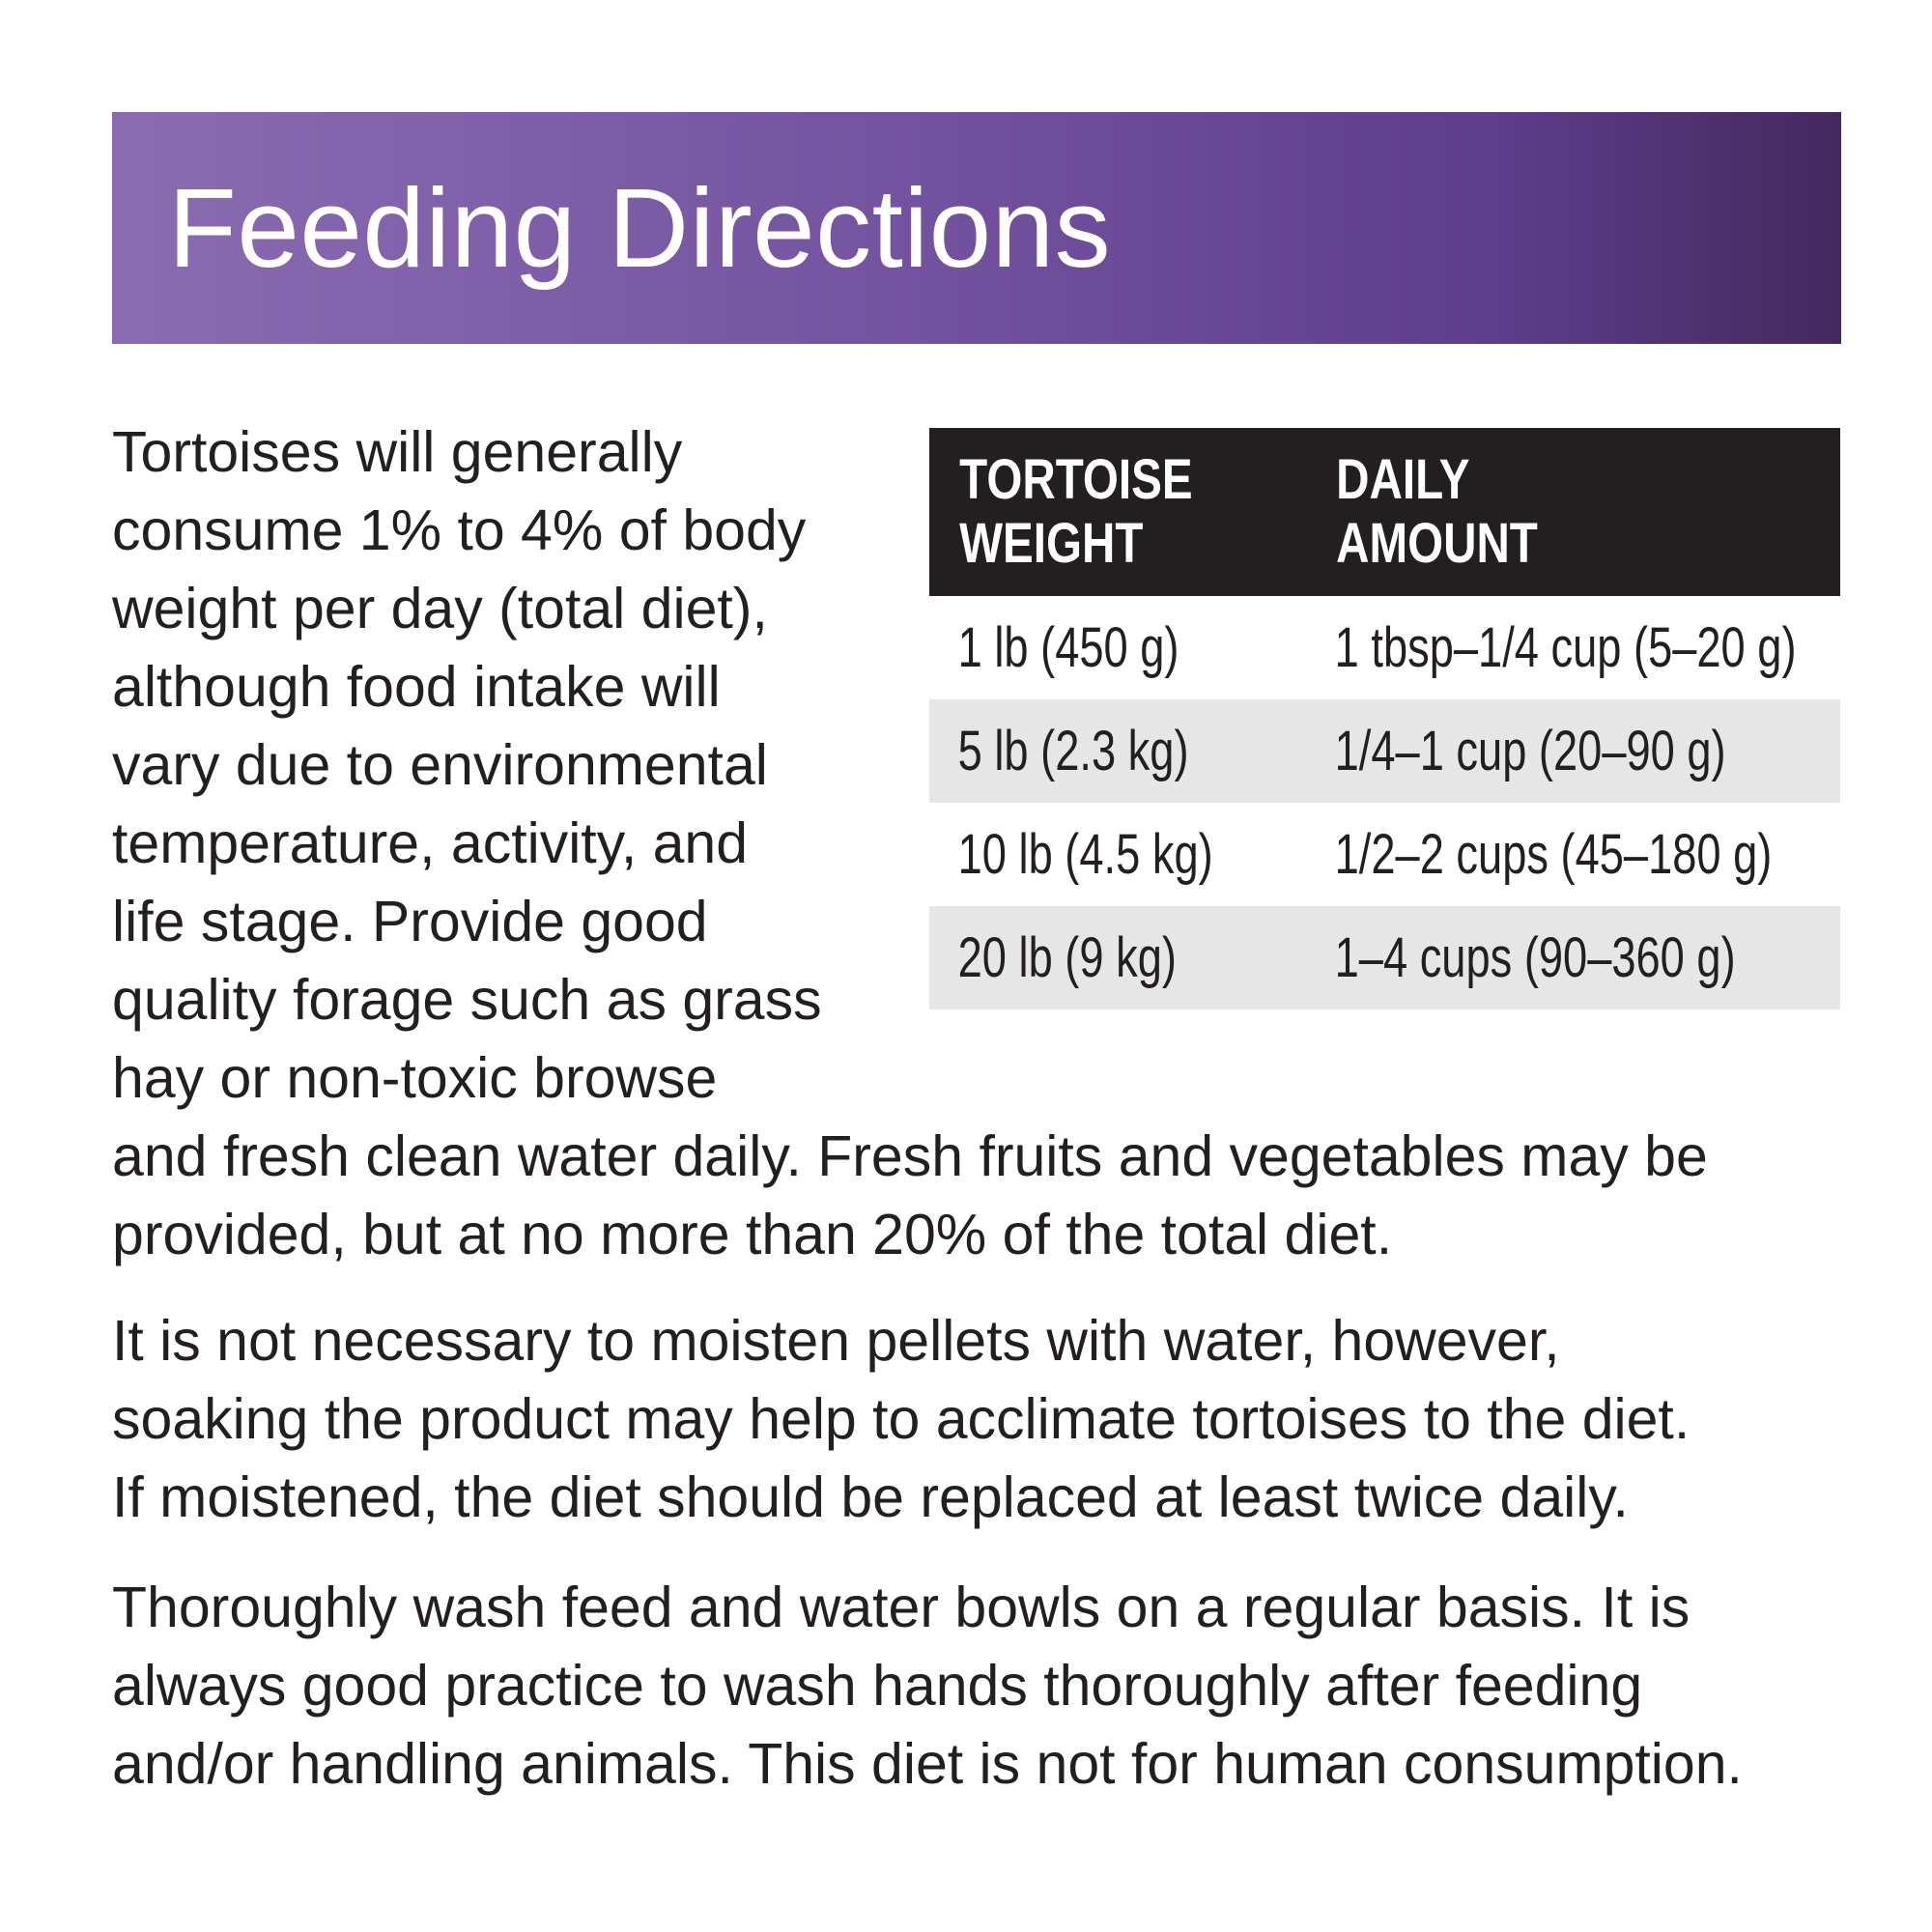 This screenshot has height=1932, width=1932. I want to click on table-row: 5 lb (2.3 kg) 1/4–1 cup (20–90 g), so click(1384, 751).